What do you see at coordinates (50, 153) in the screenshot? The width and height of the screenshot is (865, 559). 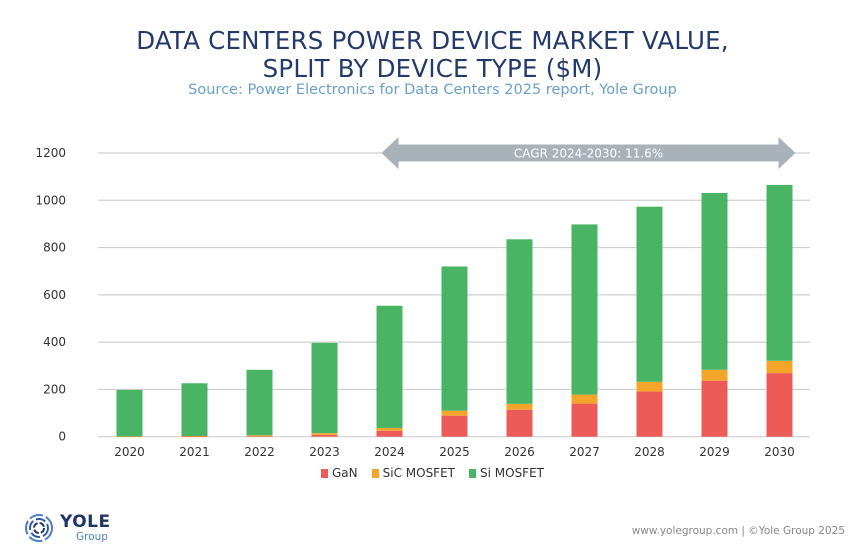 I see `y-tick-label: 1200` at bounding box center [50, 153].